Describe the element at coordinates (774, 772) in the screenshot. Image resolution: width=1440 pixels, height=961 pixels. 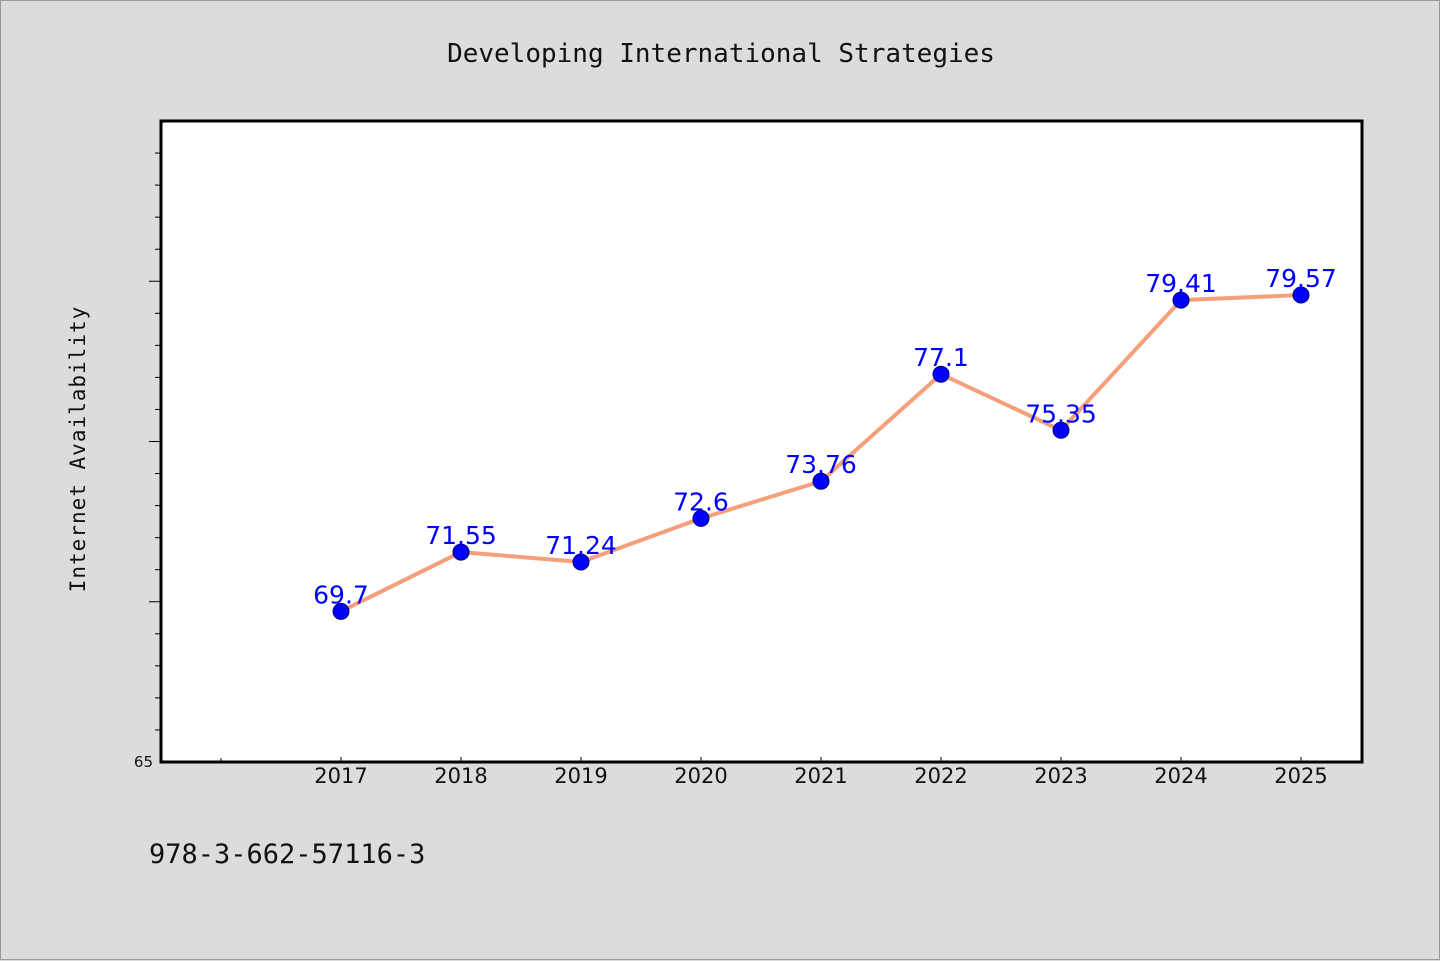
I see `x-axis-ticks: 2017 2018 2019 2020 2021 2022 2023 2024 2025` at that location.